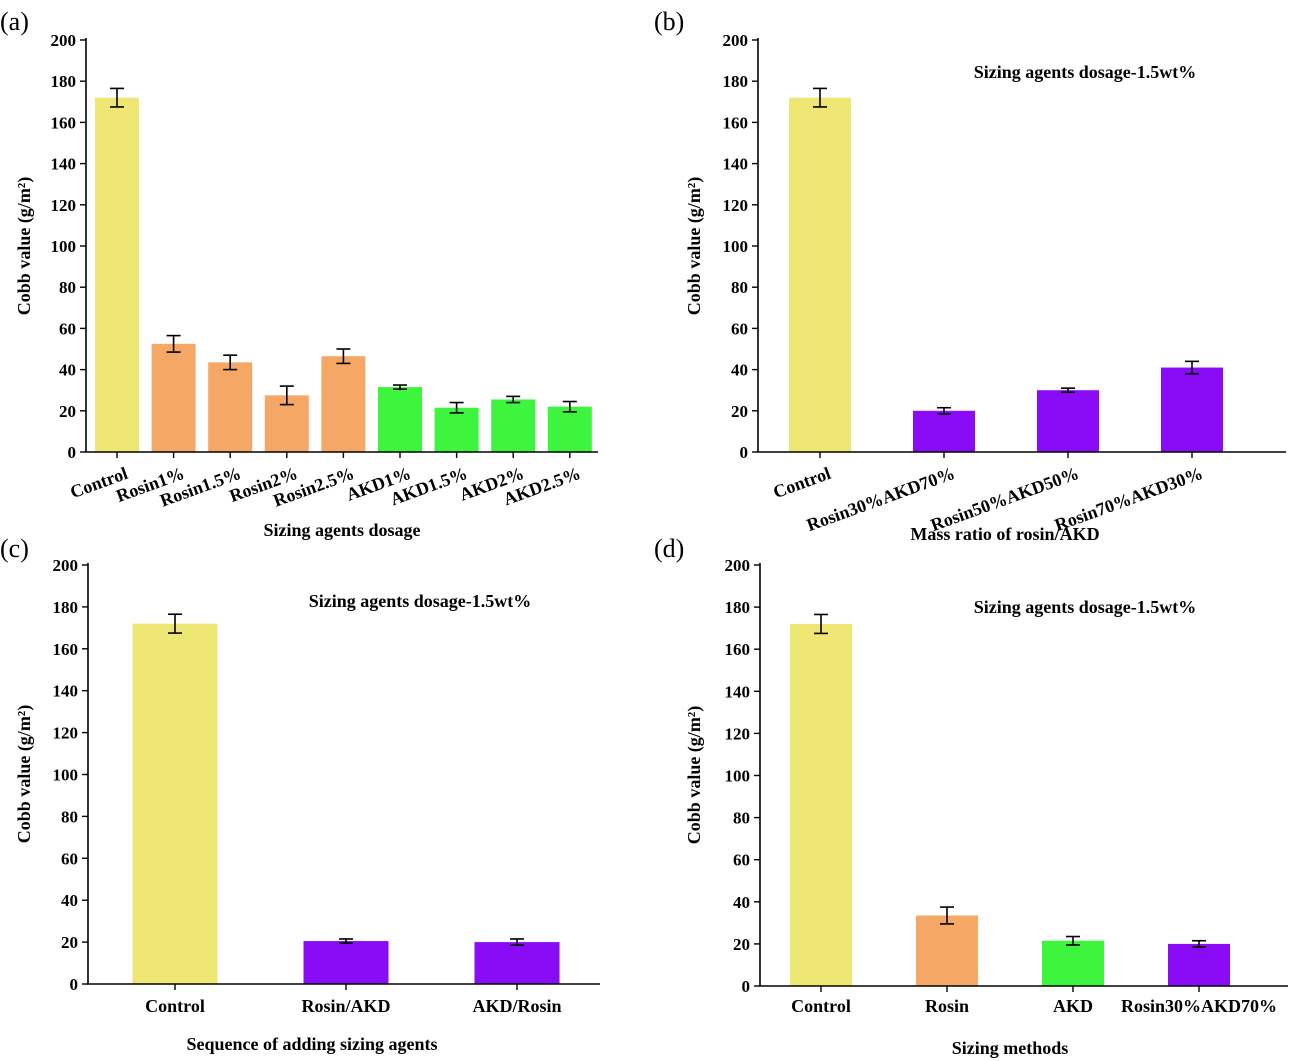  What do you see at coordinates (1073, 963) in the screenshot?
I see `bar-AKD` at bounding box center [1073, 963].